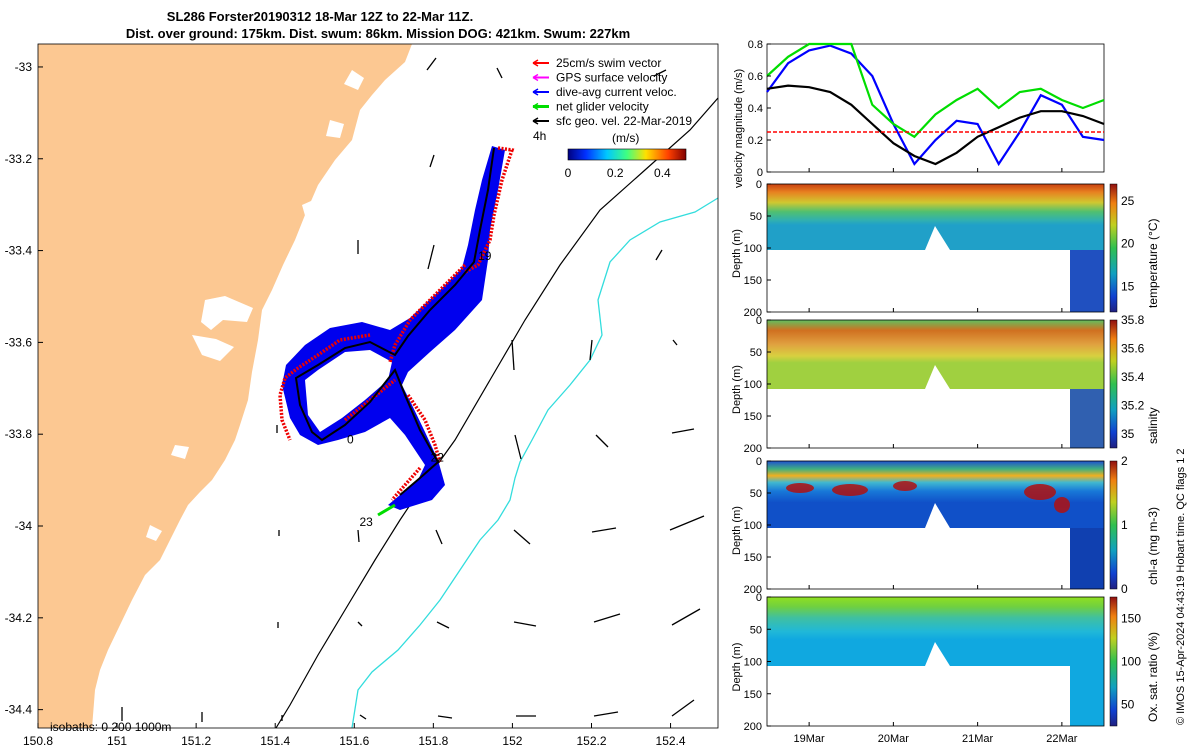 Image resolution: width=1200 pixels, height=750 pixels. Describe the element at coordinates (24, 388) in the screenshot. I see `map-y-ticks: -33 -33.2 -33.4 -33.6 -33.8 -34 -34.2 -34.4` at that location.